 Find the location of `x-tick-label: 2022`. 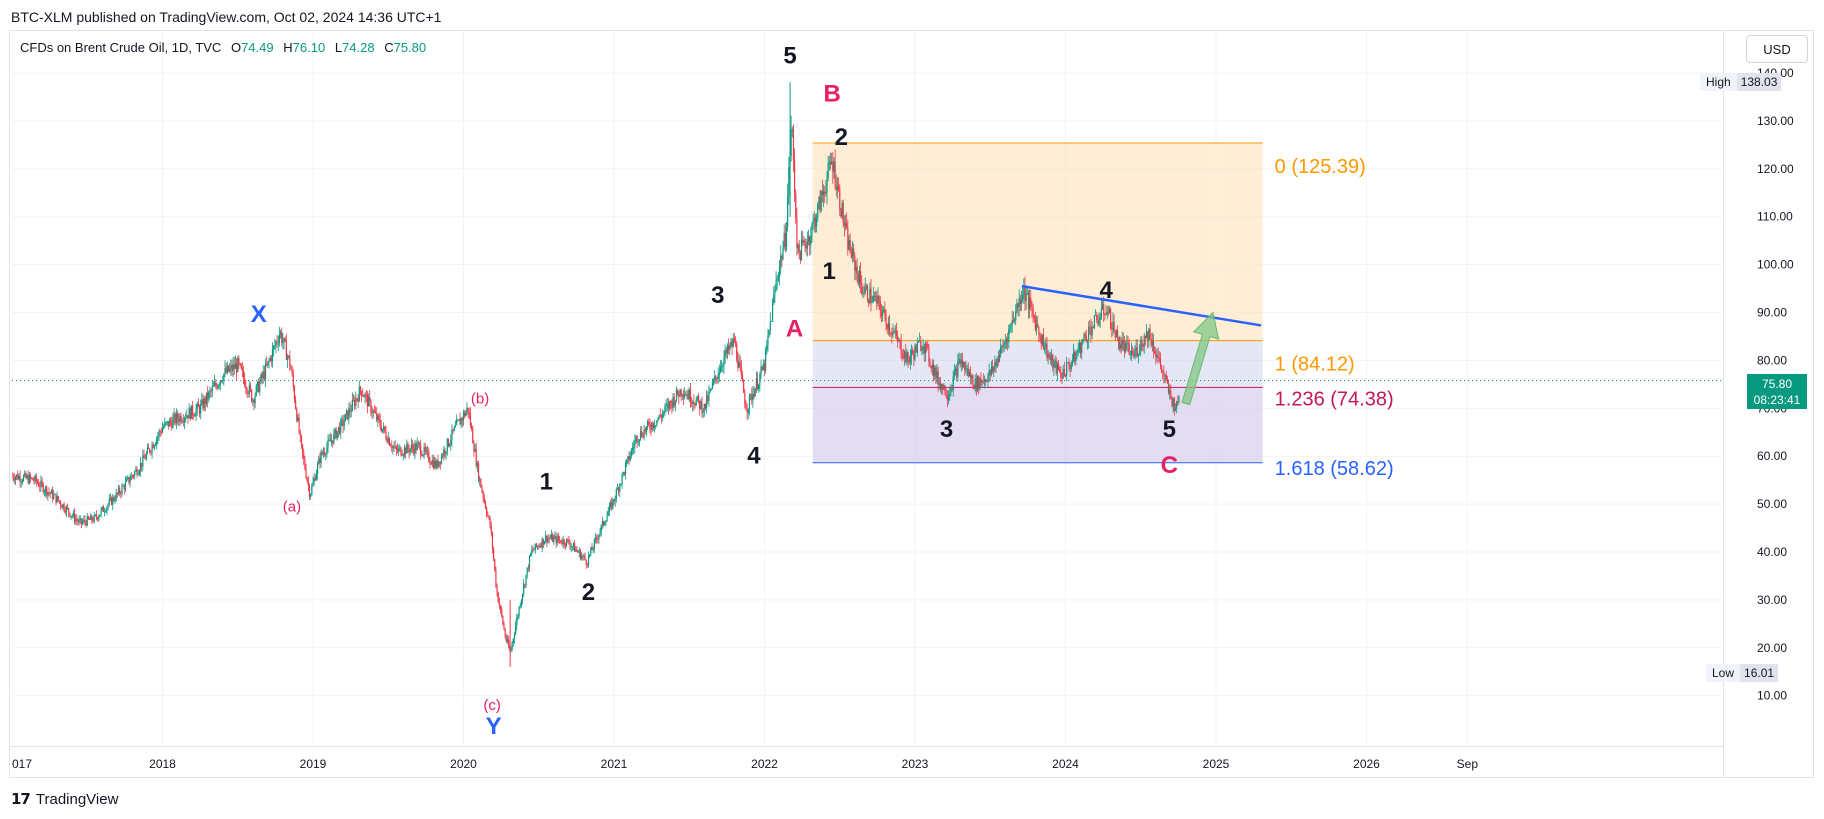

x-tick-label: 2022 is located at coordinates (764, 764).